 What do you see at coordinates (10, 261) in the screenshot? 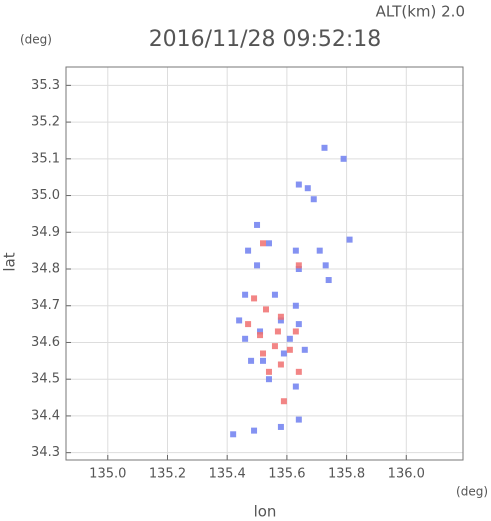
I see `y-axis-label: lat` at bounding box center [10, 261].